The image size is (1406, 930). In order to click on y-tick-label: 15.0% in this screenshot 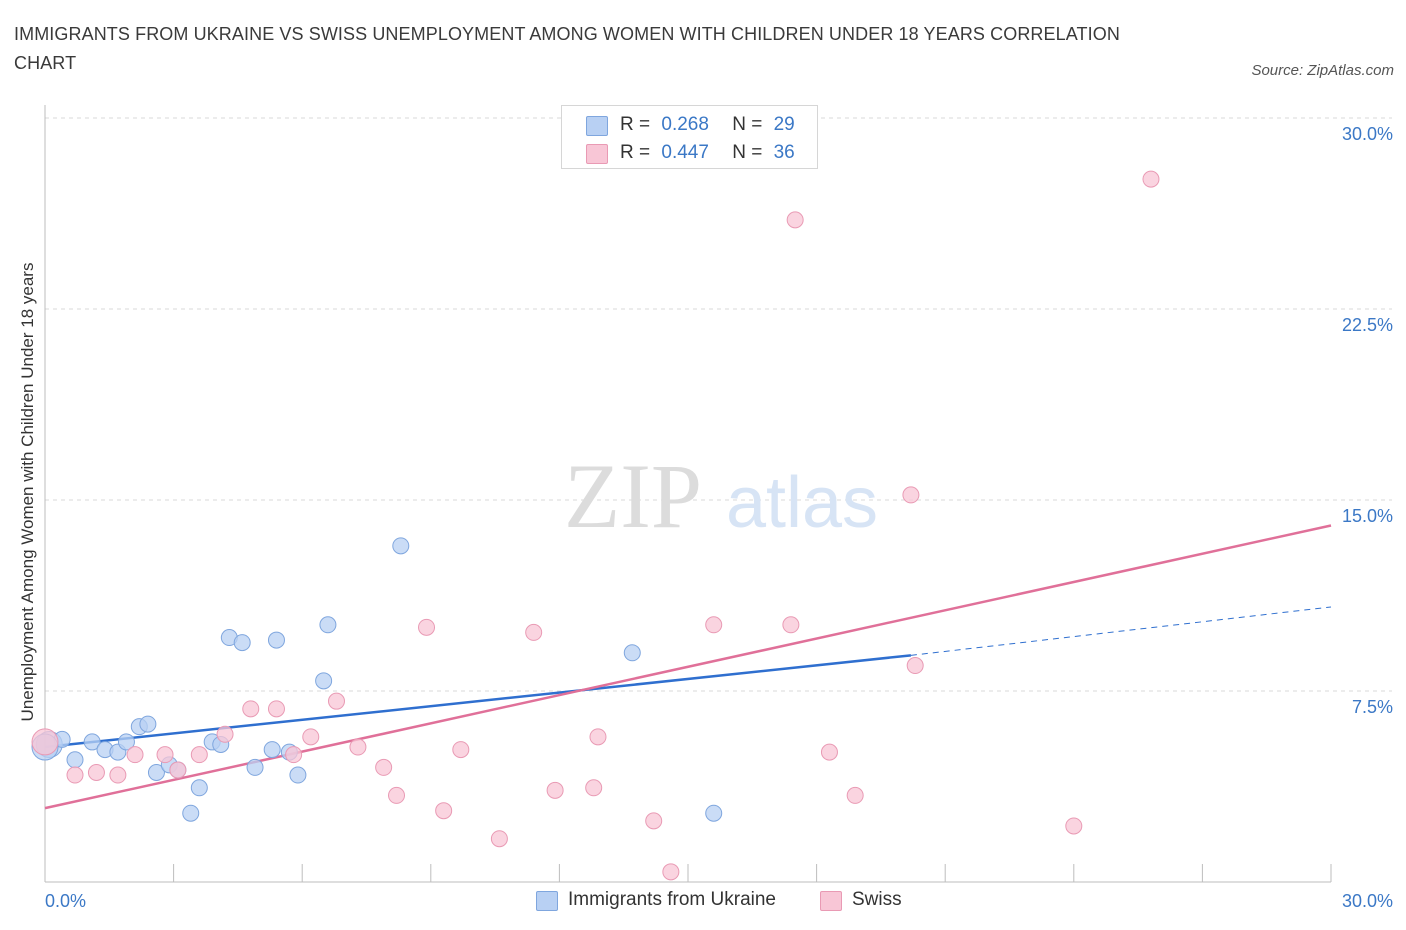, I will do `click(1367, 516)`.